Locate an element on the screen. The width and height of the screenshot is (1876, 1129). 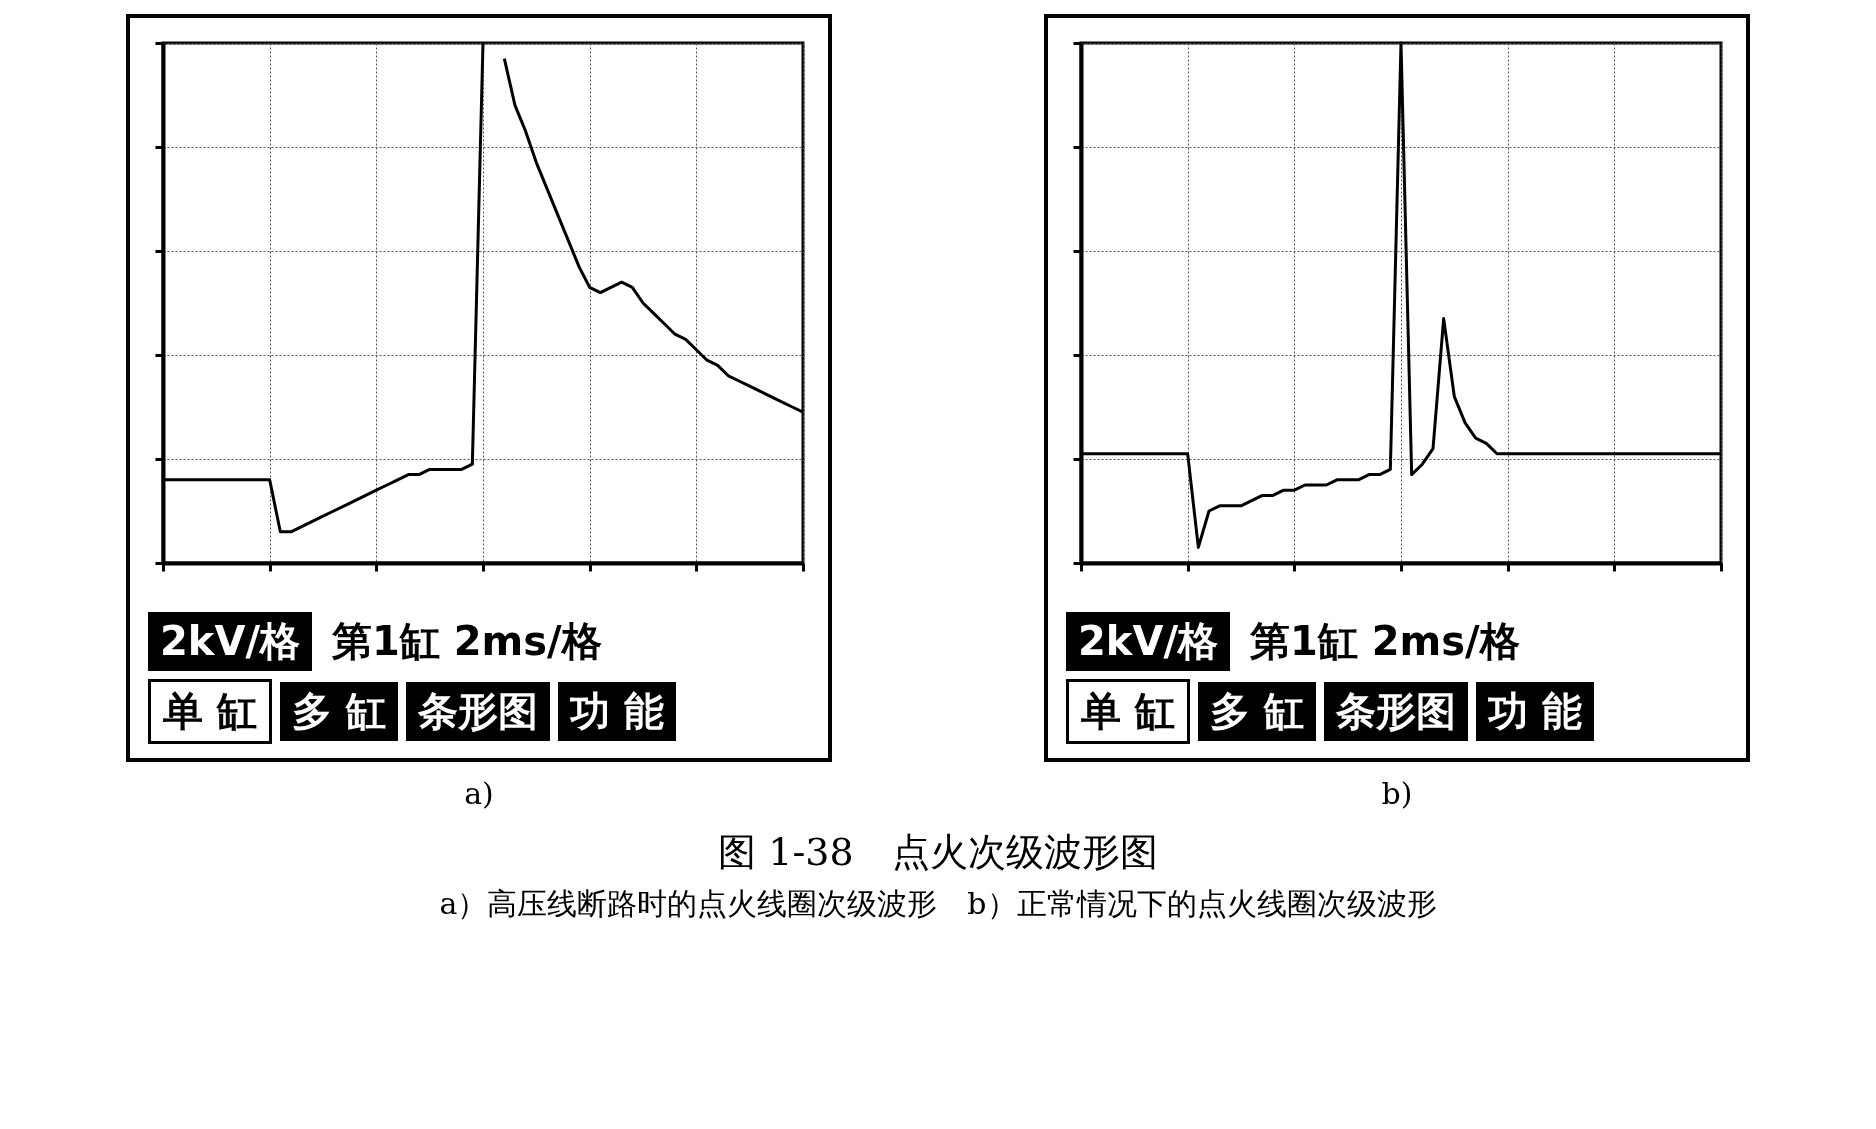
x-axis-title: a) is located at coordinates (479, 793).